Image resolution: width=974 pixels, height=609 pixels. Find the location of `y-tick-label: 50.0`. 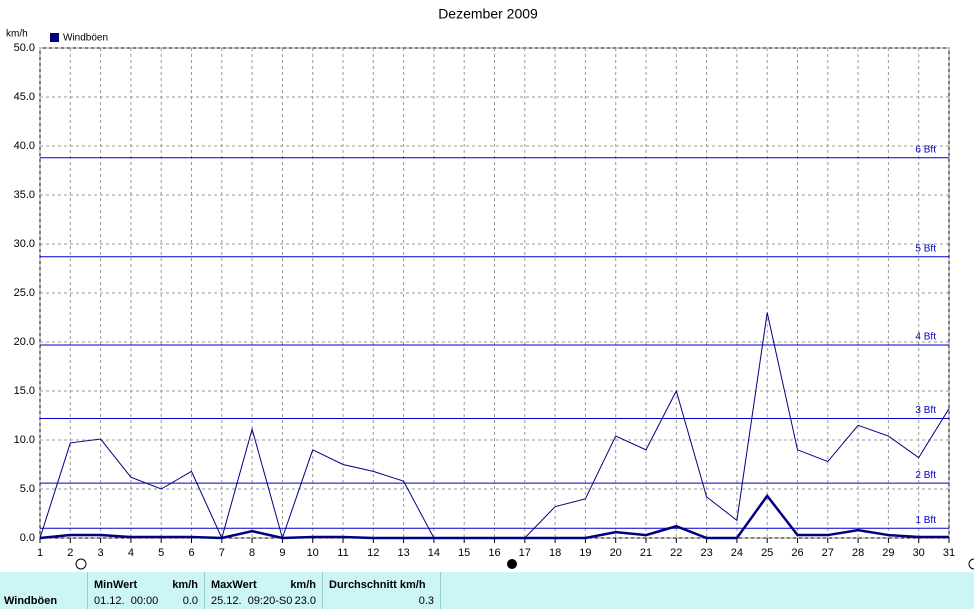

y-tick-label: 50.0 is located at coordinates (24, 48).